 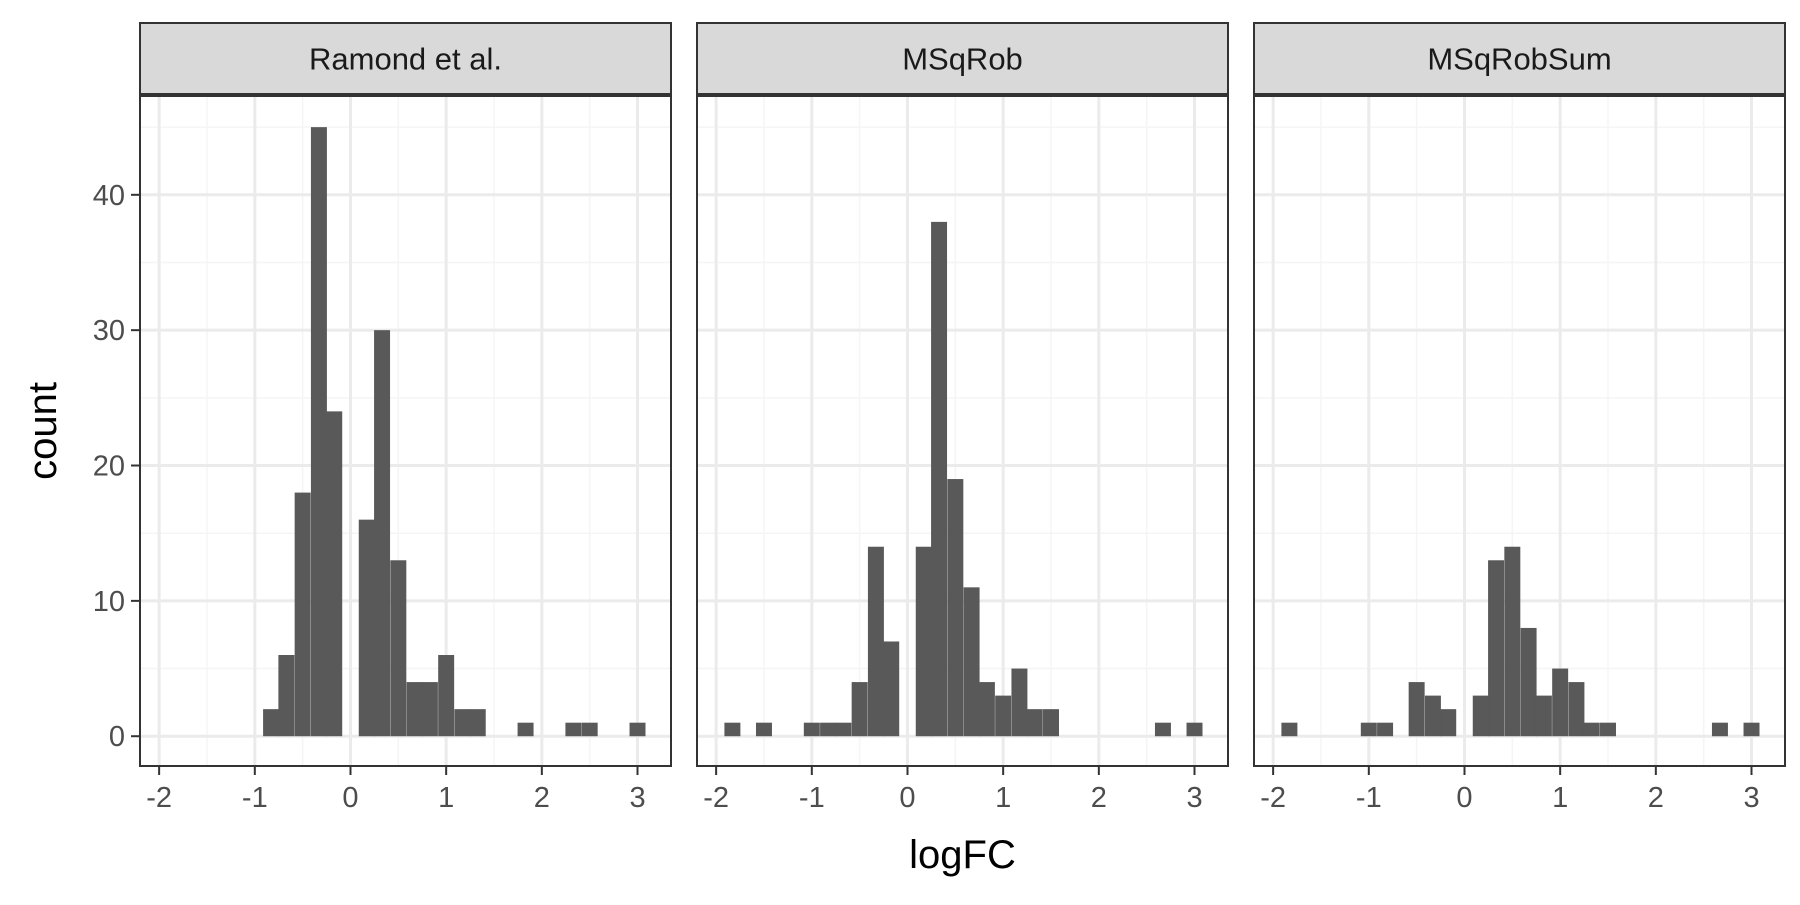 I want to click on facet-strip-label: MSqRobSum, so click(x=1519, y=59).